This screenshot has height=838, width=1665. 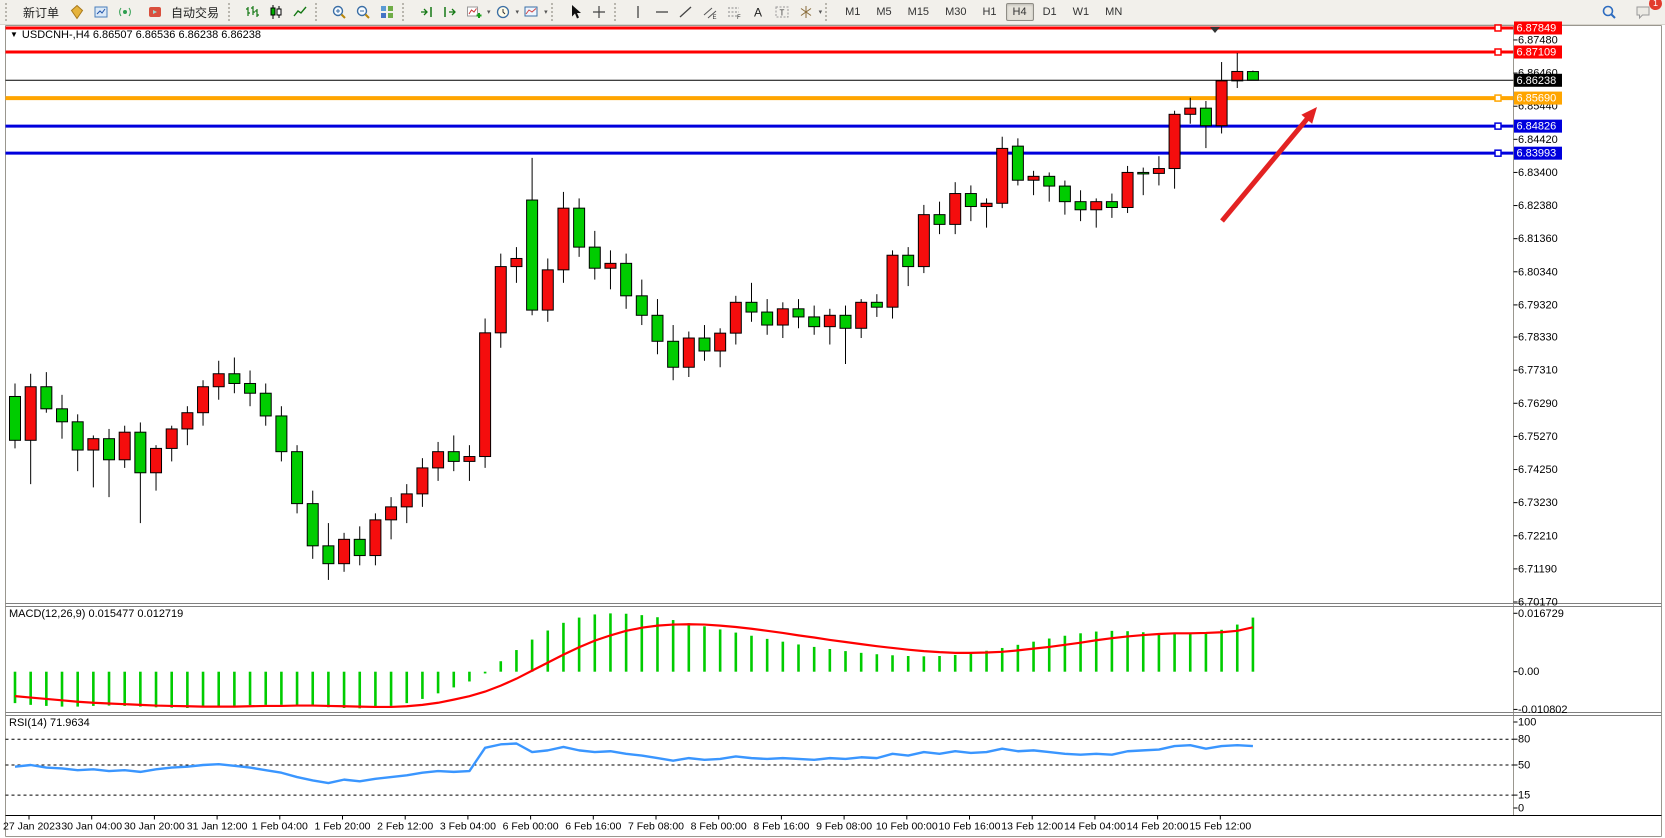 What do you see at coordinates (1521, 809) in the screenshot?
I see `rsi-tick-label: 0` at bounding box center [1521, 809].